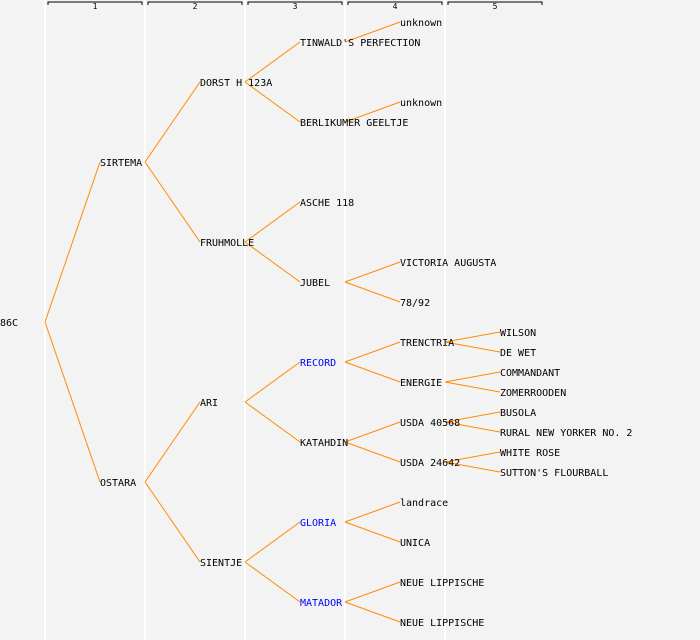  Describe the element at coordinates (530, 373) in the screenshot. I see `pedigree-node-gen5: COMMANDANT` at that location.